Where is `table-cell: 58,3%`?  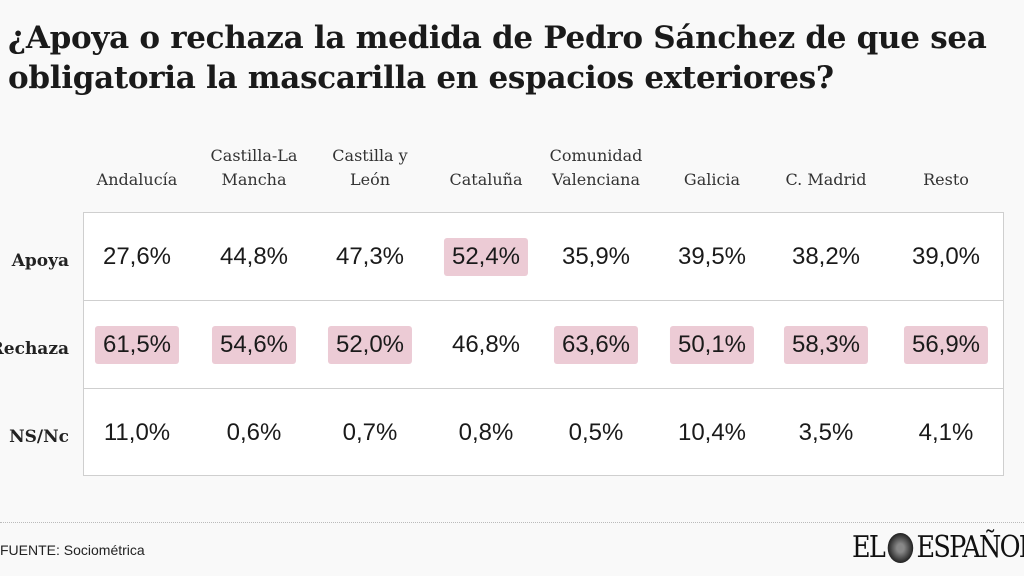
table-cell: 58,3% is located at coordinates (826, 345).